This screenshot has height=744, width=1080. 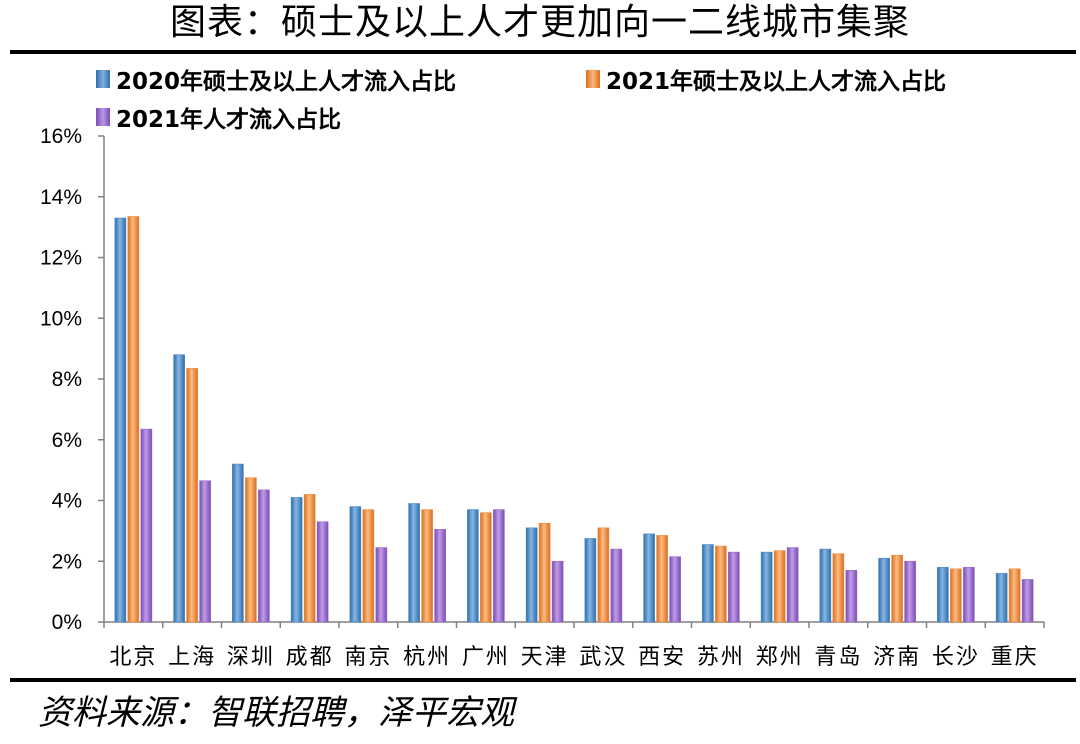 What do you see at coordinates (545, 657) in the screenshot?
I see `x-tick-label: 天津` at bounding box center [545, 657].